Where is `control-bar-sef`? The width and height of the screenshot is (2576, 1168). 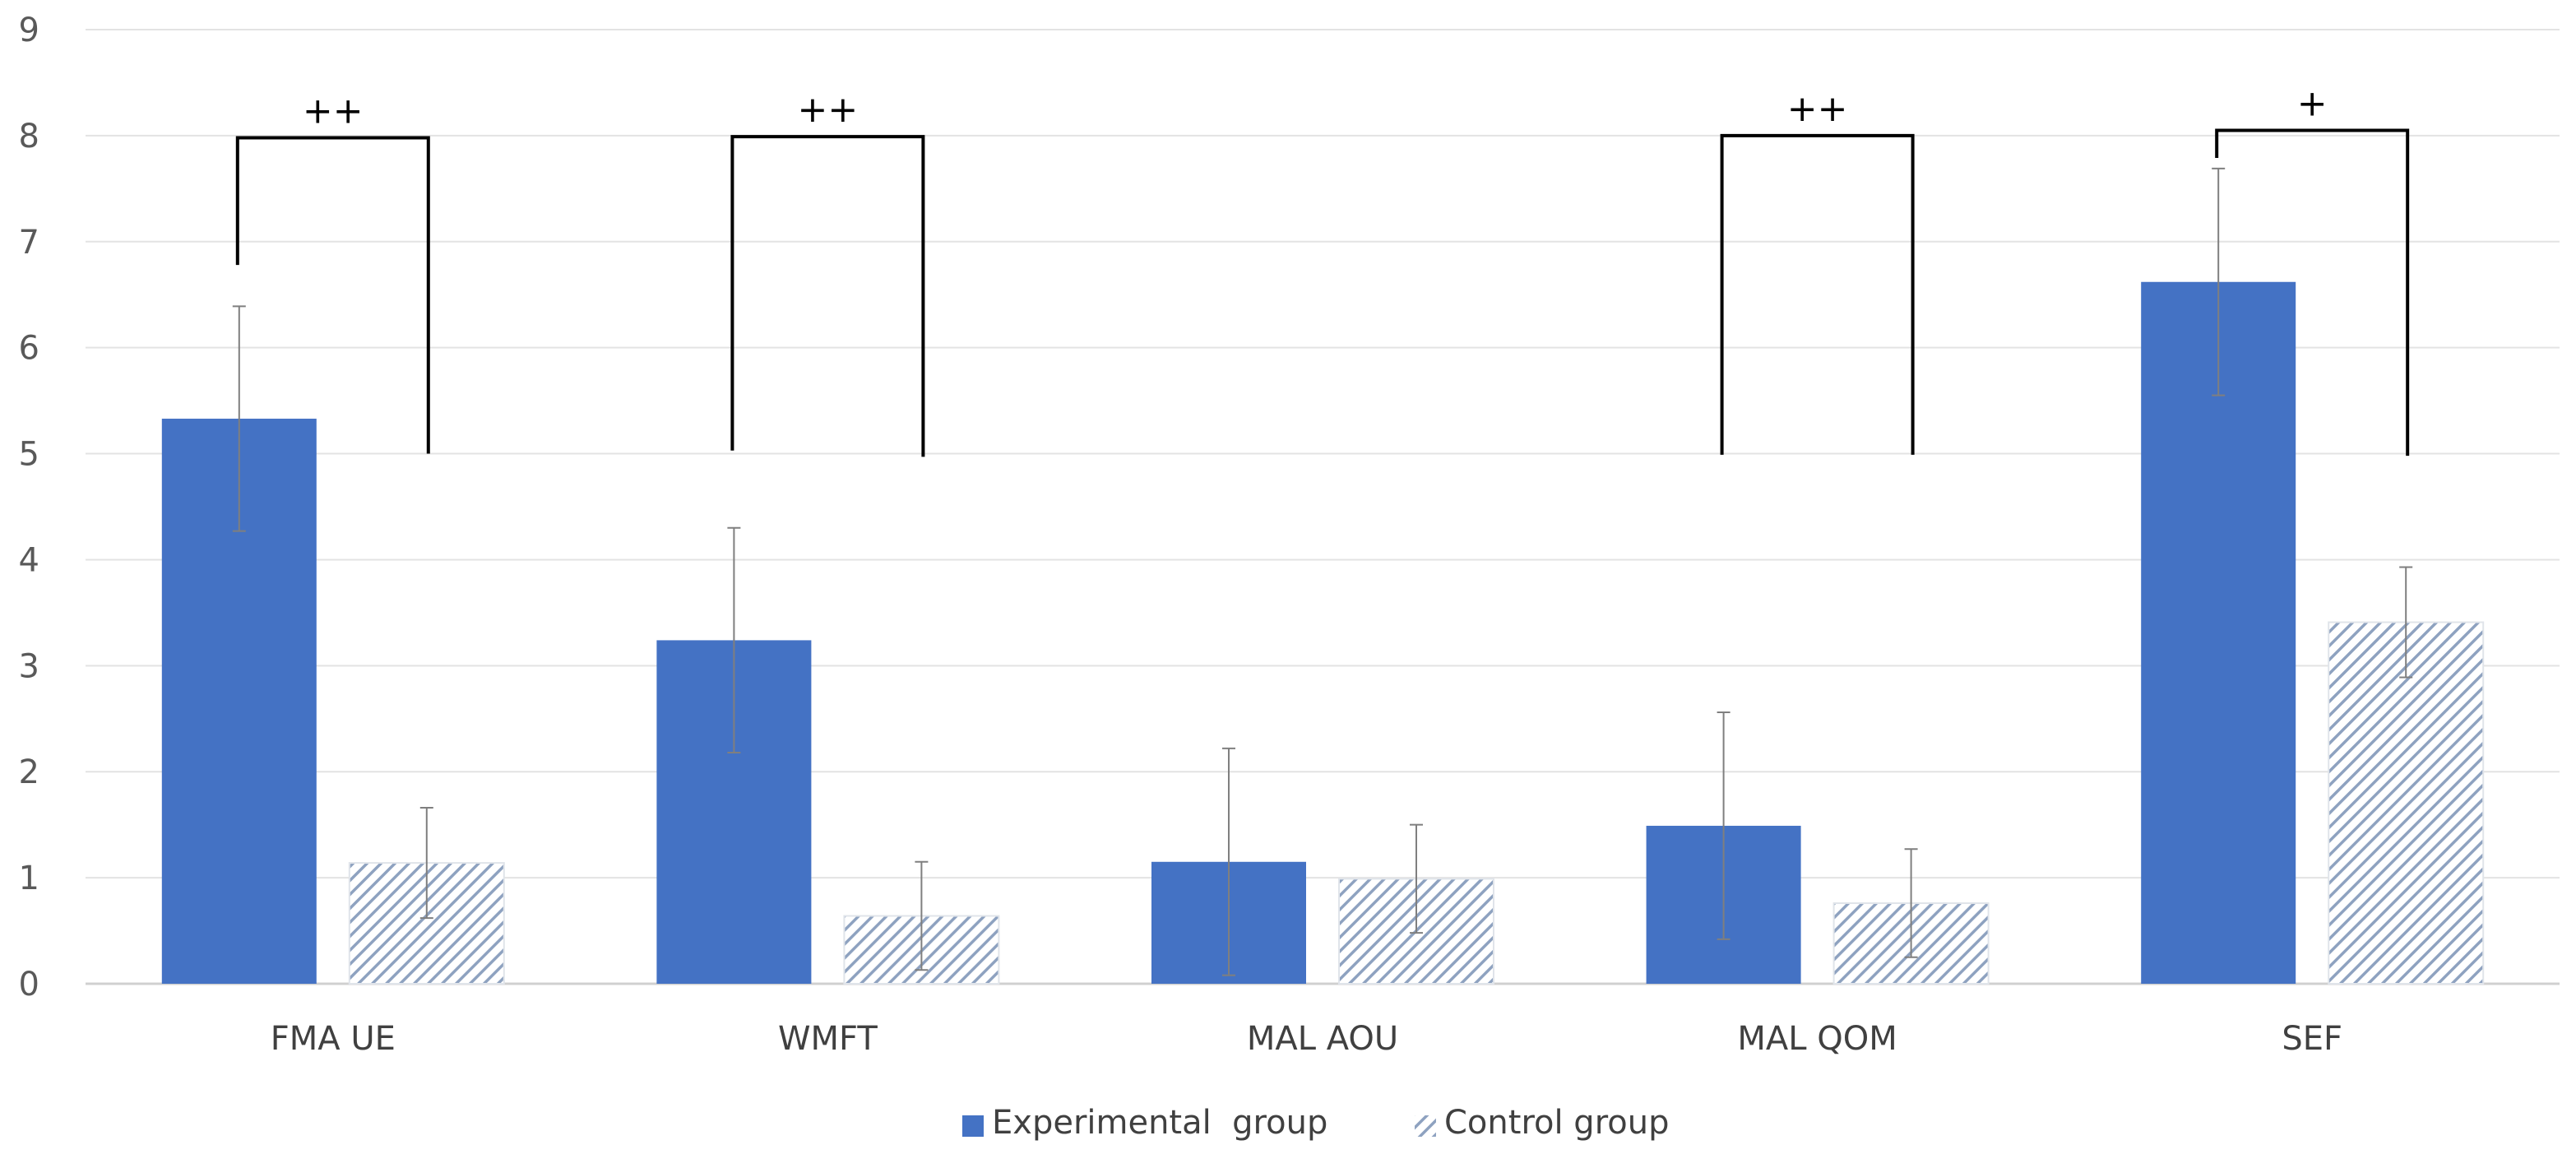 control-bar-sef is located at coordinates (2407, 803).